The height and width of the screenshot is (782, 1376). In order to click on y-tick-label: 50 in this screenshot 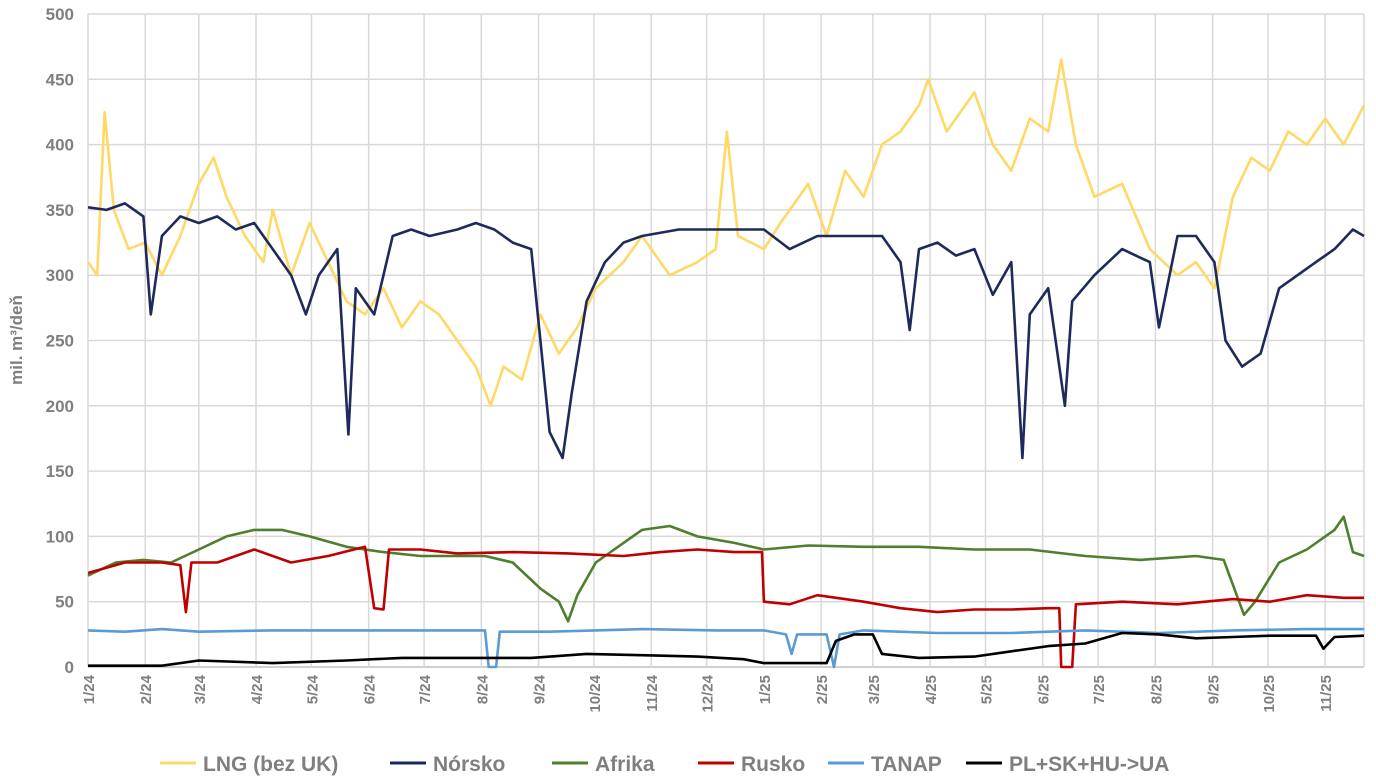, I will do `click(64, 602)`.